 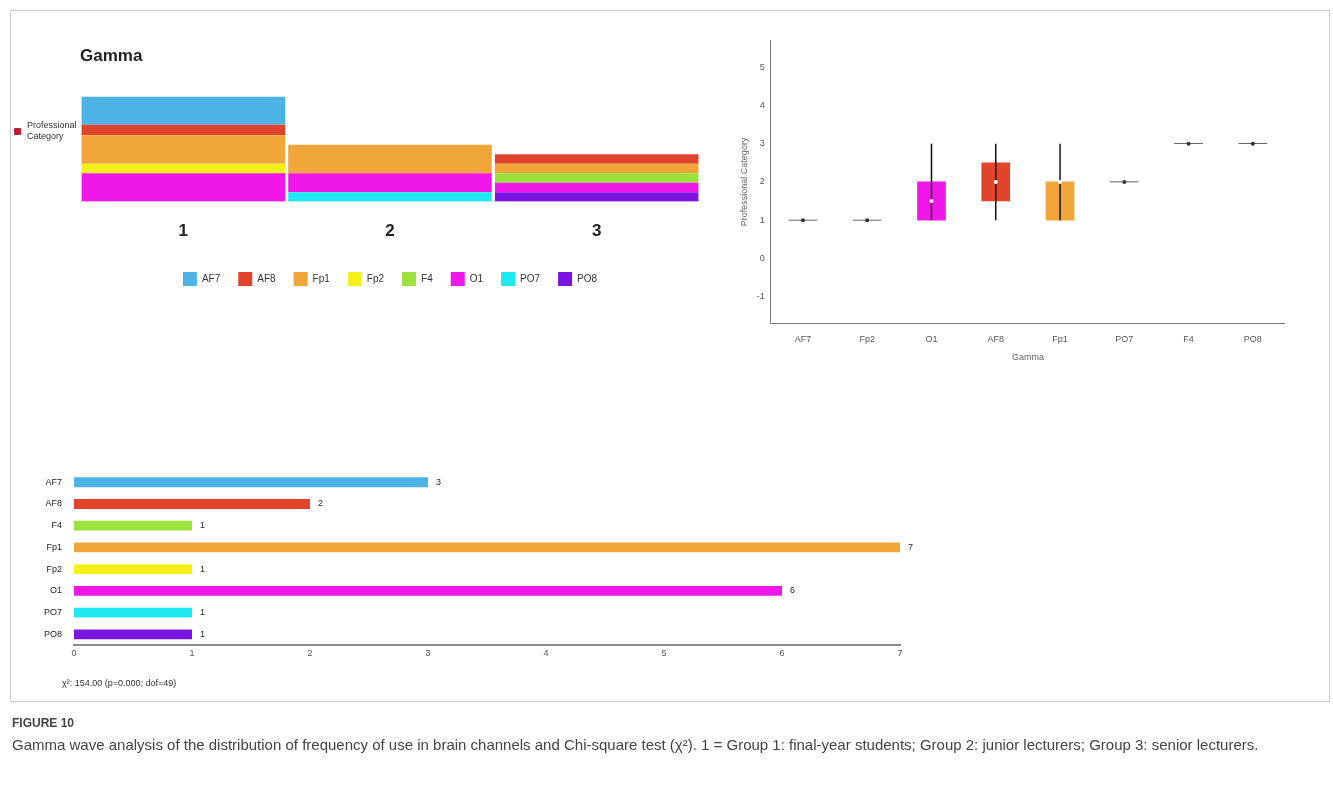 What do you see at coordinates (996, 339) in the screenshot?
I see `x-tick-label: AF8` at bounding box center [996, 339].